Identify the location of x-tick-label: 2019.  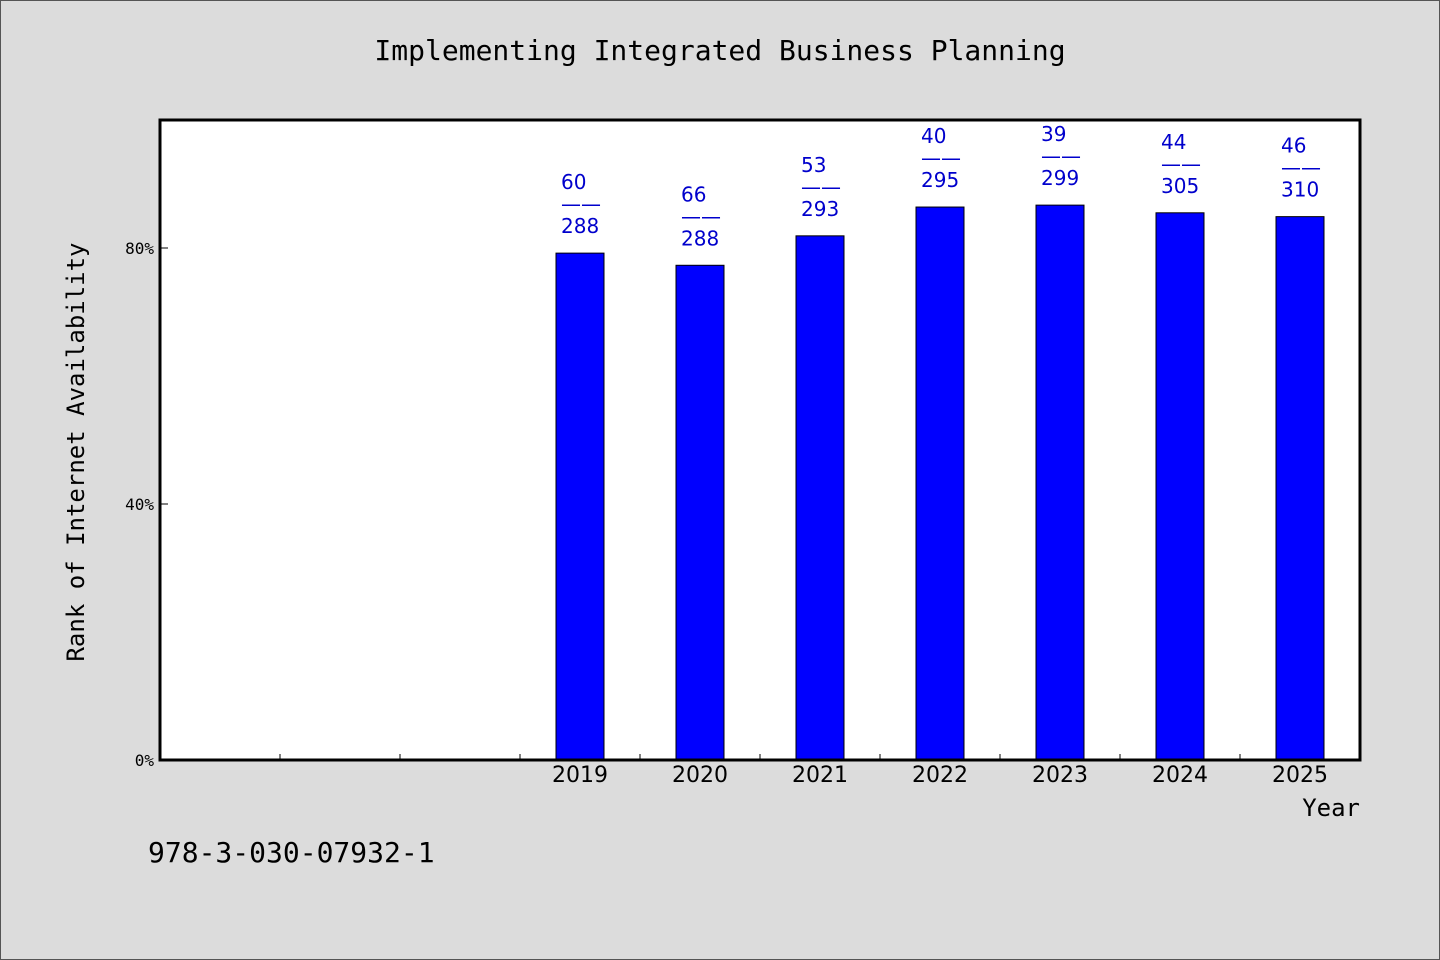
(580, 775).